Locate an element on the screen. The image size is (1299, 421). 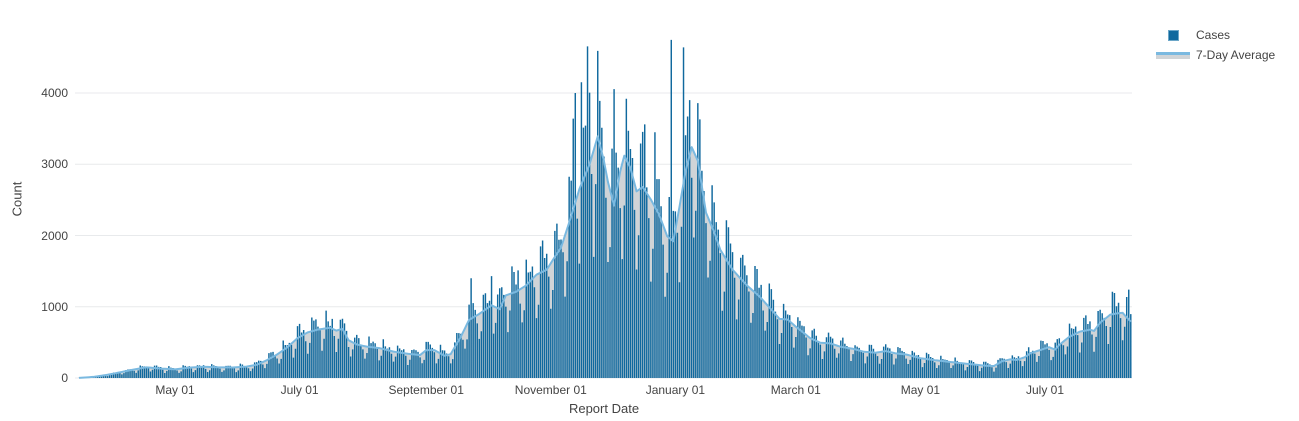
legend-label-cases: Cases is located at coordinates (1213, 35).